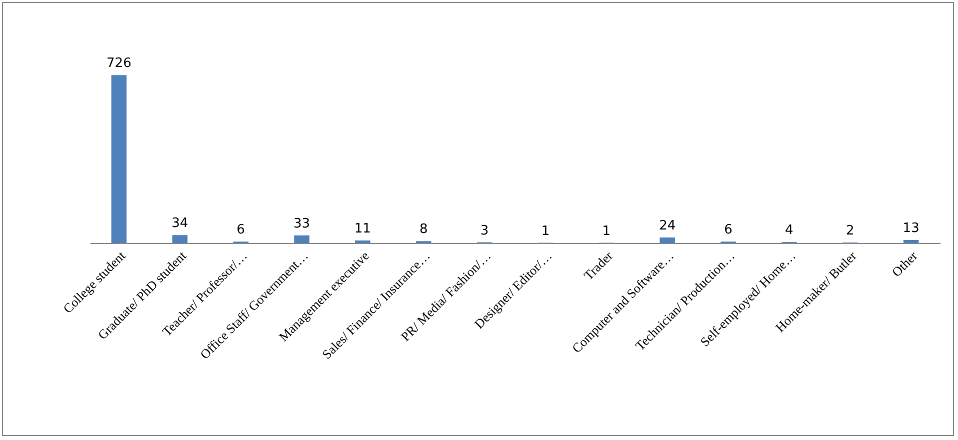 This screenshot has height=440, width=958. Describe the element at coordinates (119, 64) in the screenshot. I see `data-label: 726` at that location.